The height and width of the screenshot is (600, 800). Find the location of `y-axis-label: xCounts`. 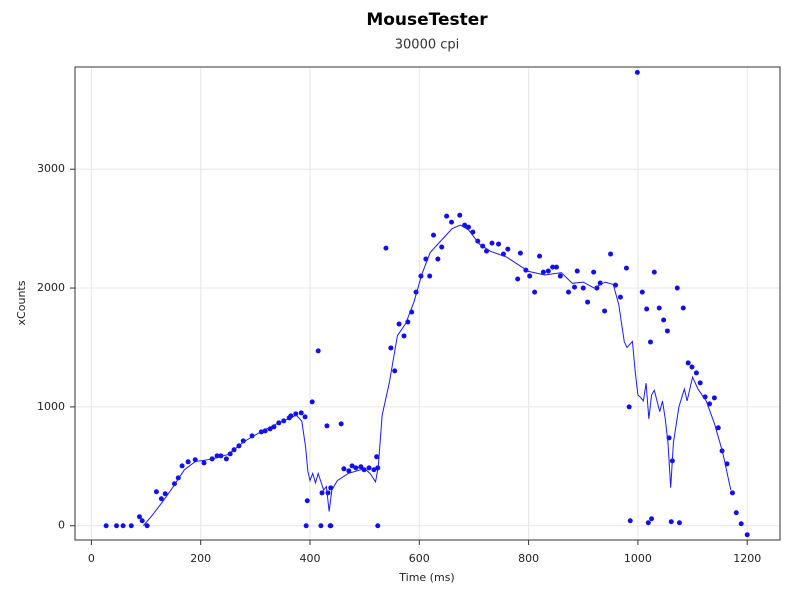

y-axis-label: xCounts is located at coordinates (21, 302).